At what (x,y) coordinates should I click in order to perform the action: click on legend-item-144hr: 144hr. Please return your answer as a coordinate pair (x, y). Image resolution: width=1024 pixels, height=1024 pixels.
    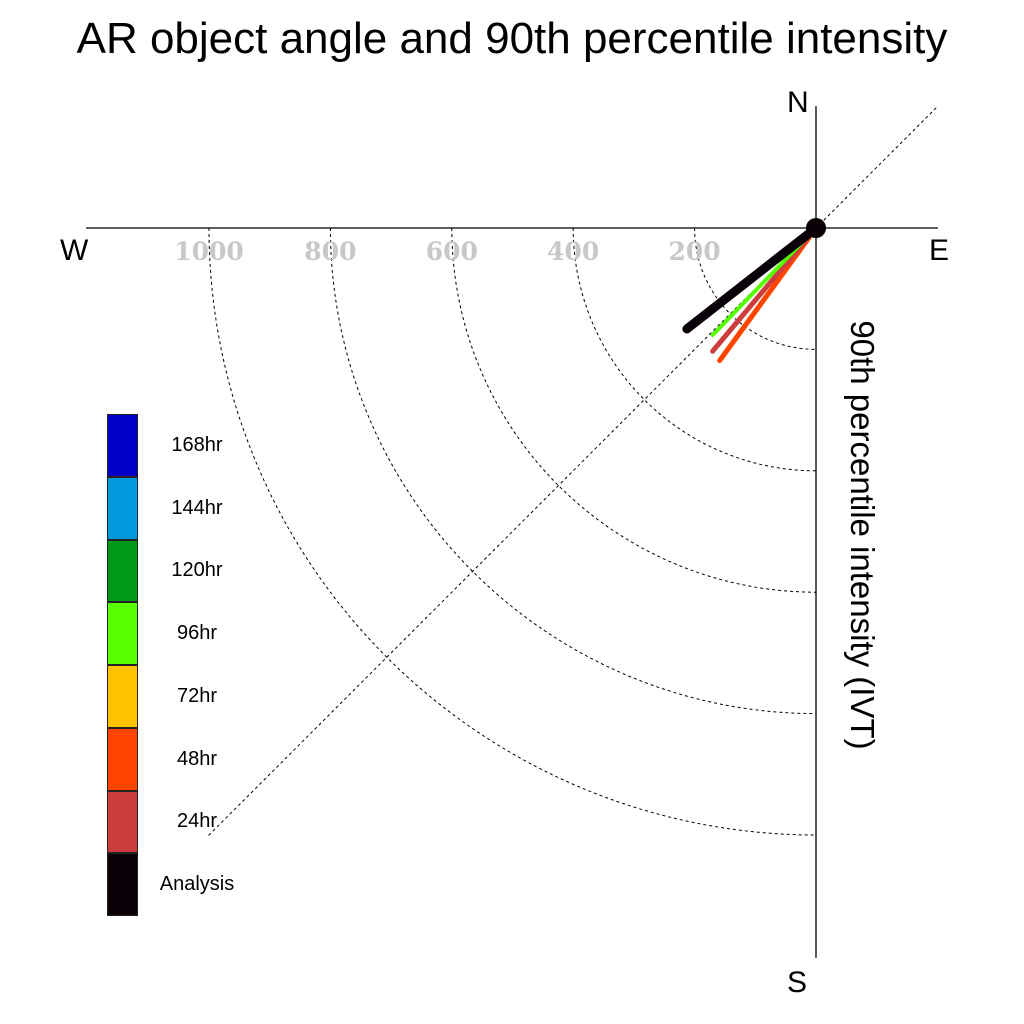
    Looking at the image, I should click on (177, 508).